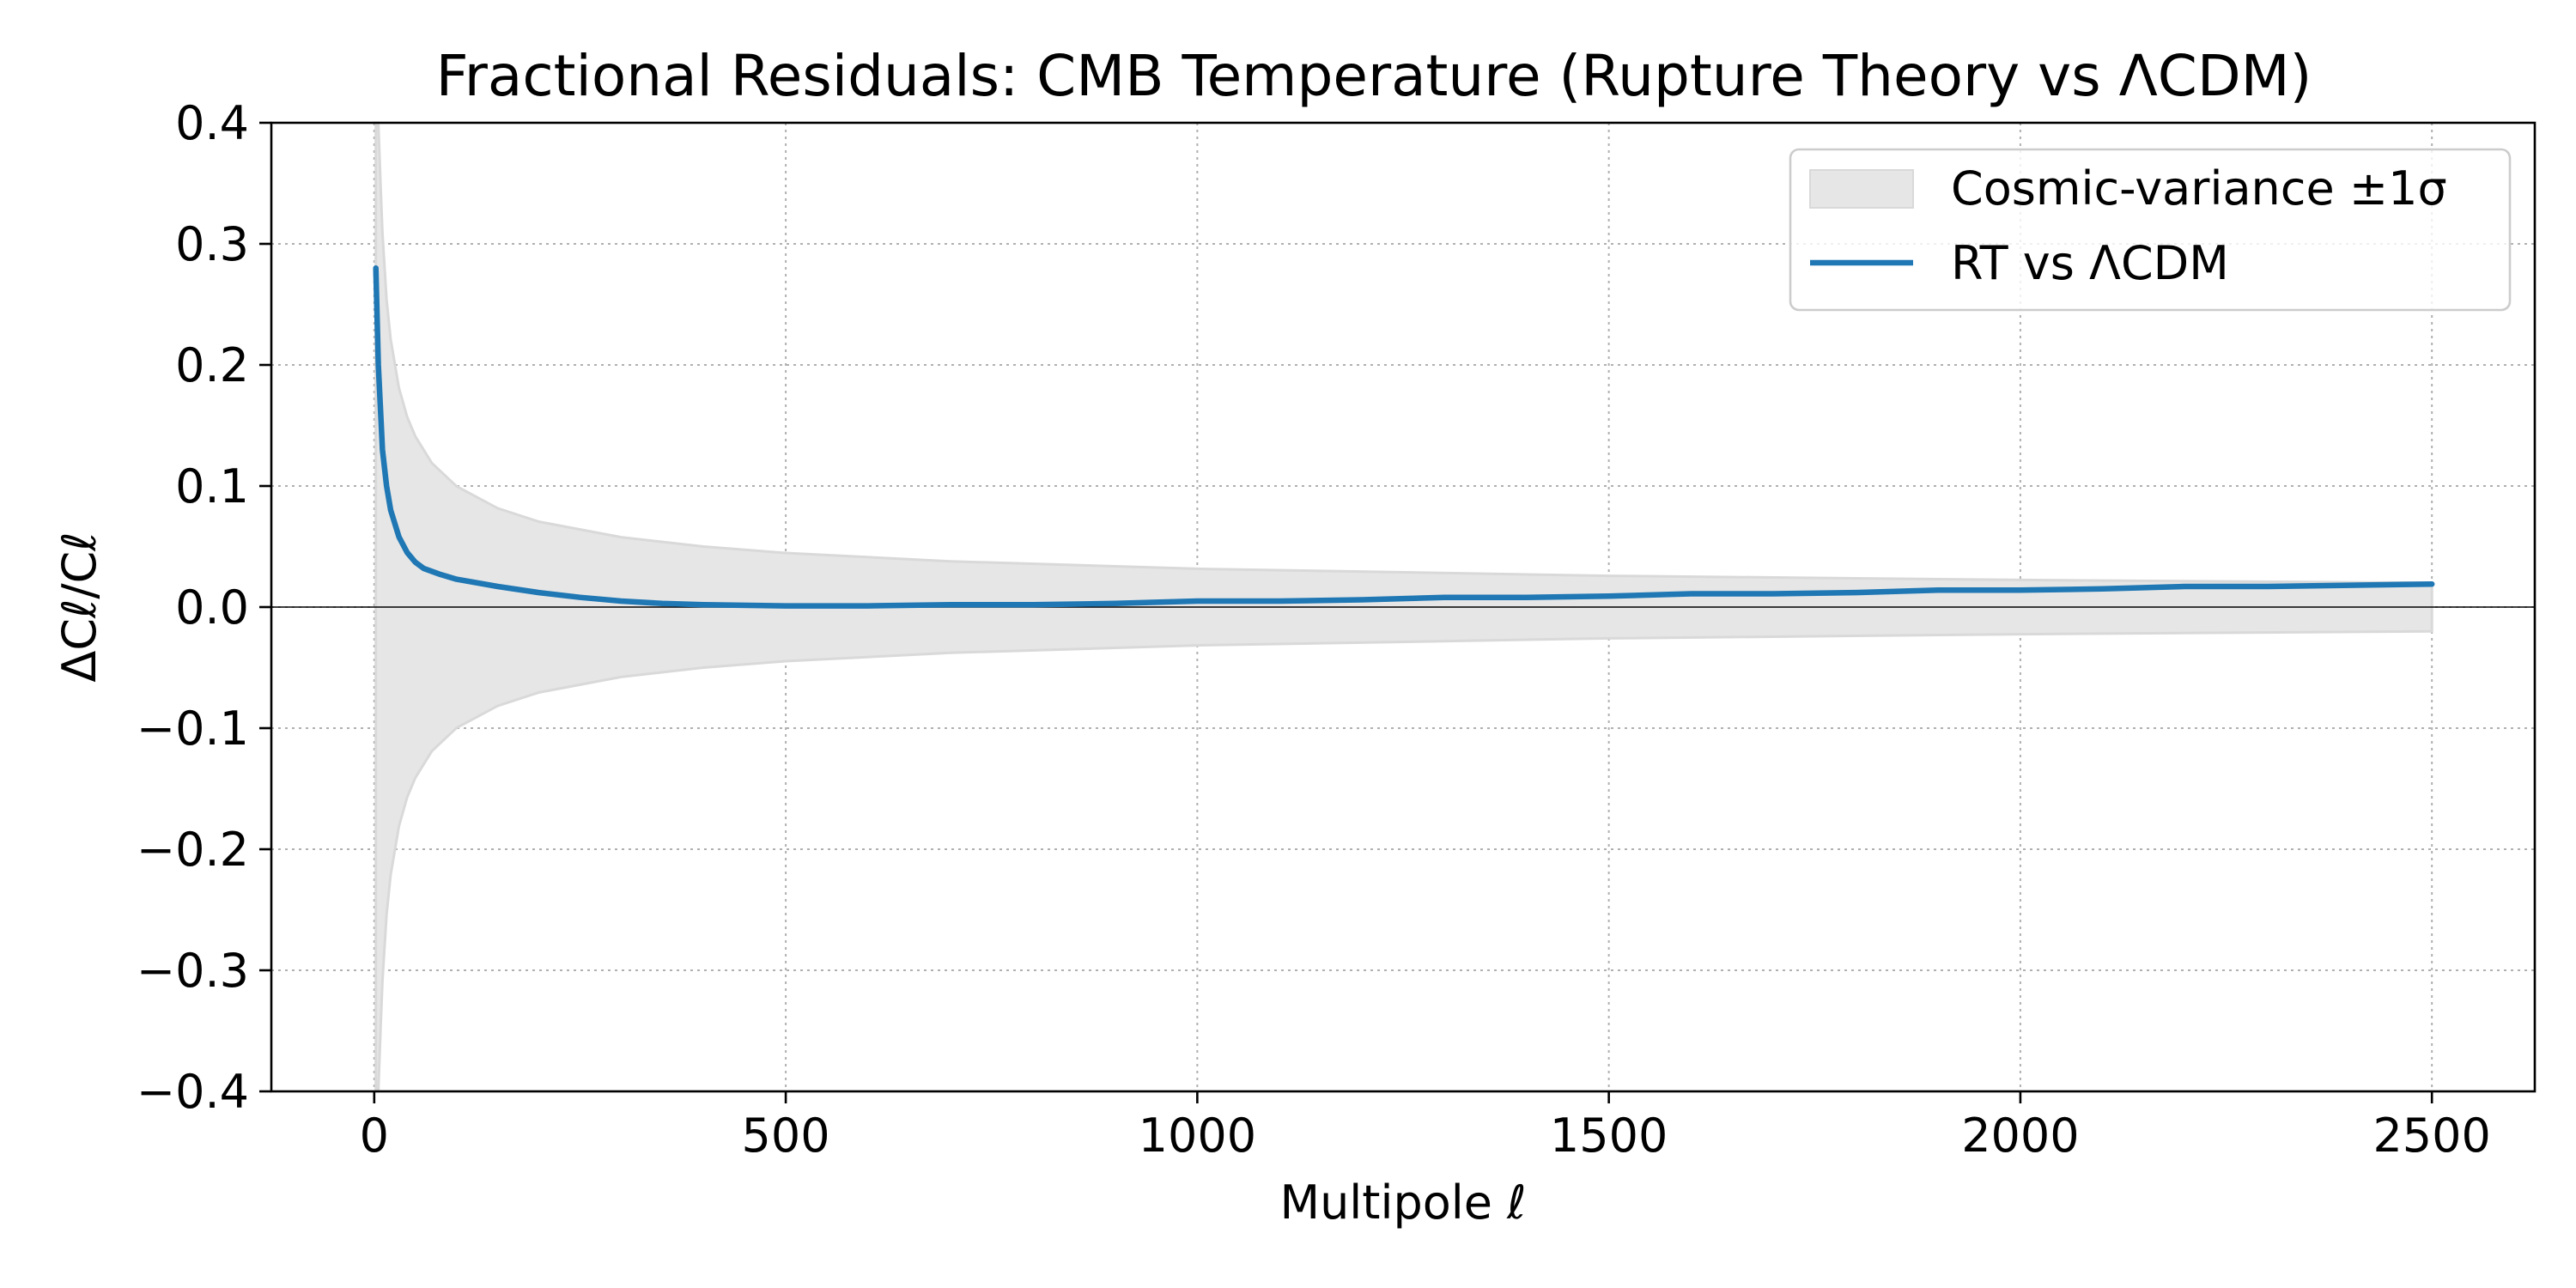  I want to click on y-tick-label: 0.0, so click(212, 607).